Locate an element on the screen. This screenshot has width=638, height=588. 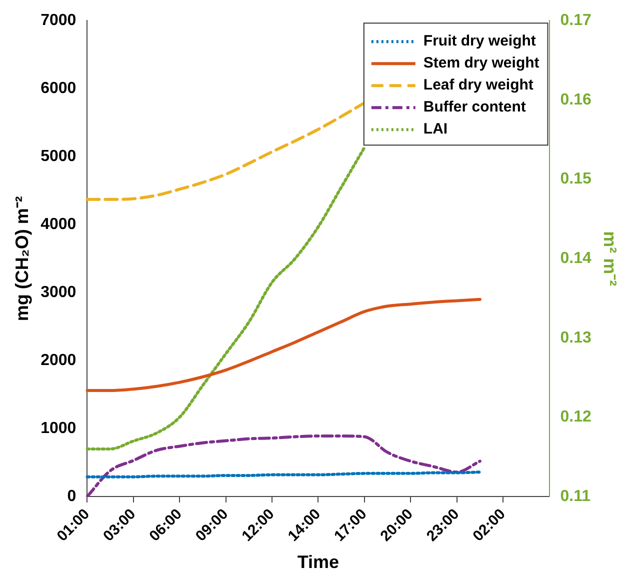
y2-tick-label: 0.15 is located at coordinates (576, 179).